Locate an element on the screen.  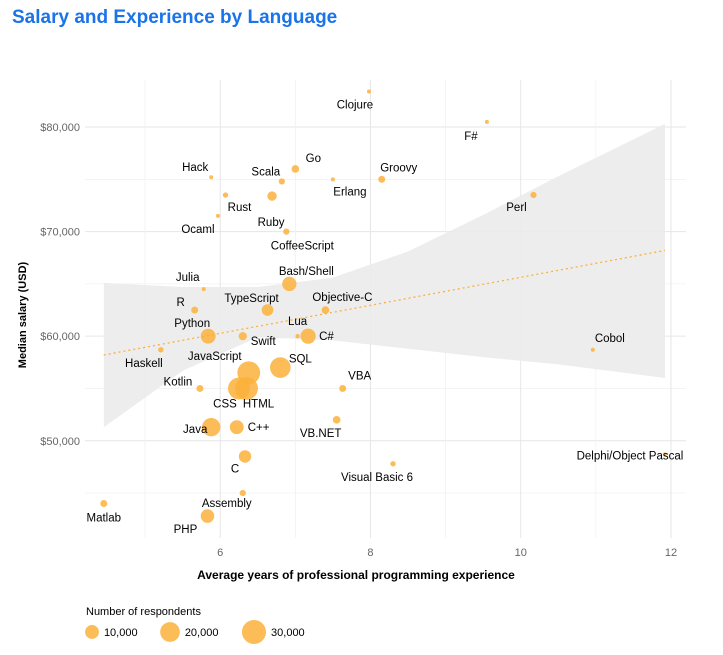
label-cobol: Cobol is located at coordinates (610, 339).